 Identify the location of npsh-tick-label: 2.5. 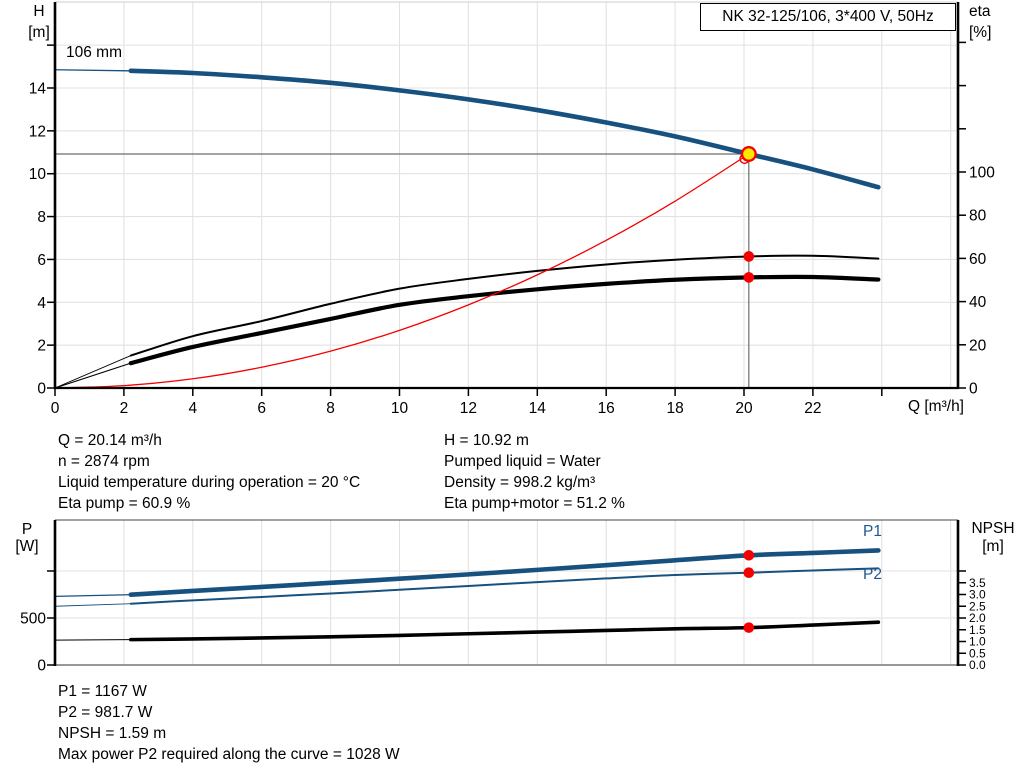
(977, 606).